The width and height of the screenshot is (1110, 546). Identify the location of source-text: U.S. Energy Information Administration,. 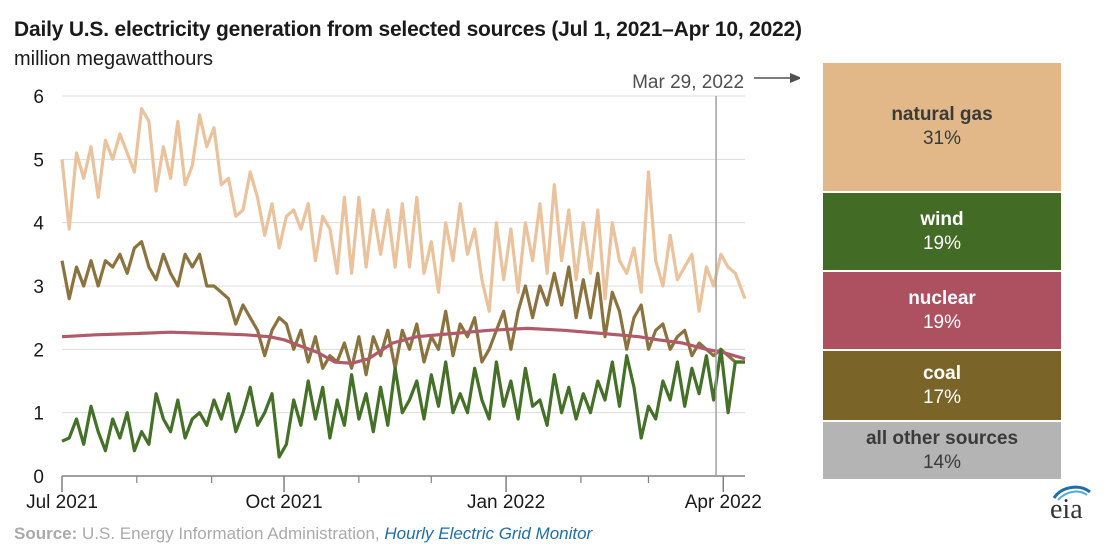
(231, 533).